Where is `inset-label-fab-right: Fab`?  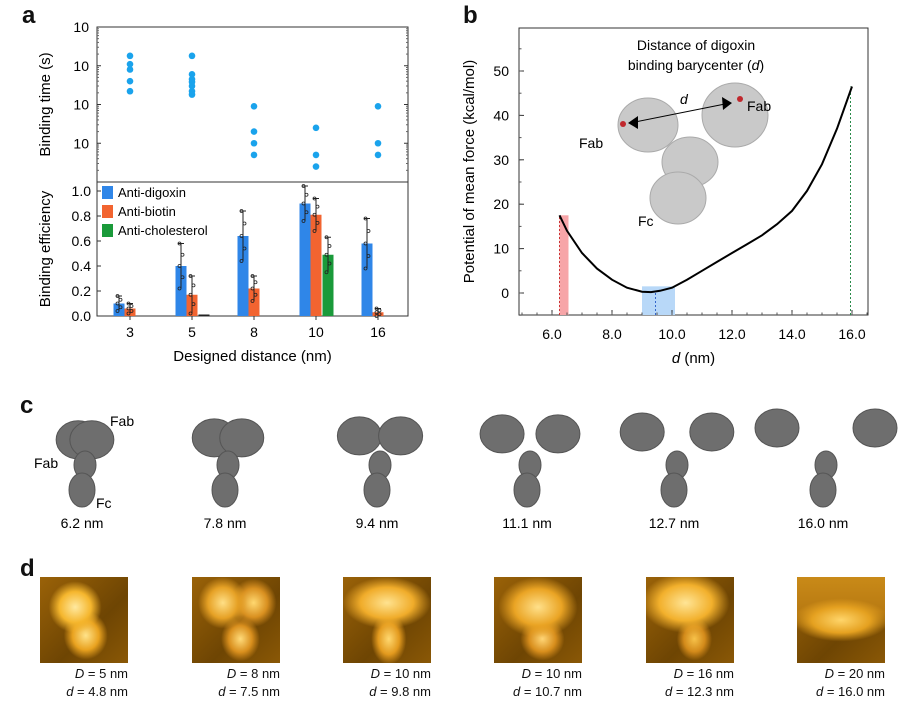 inset-label-fab-right: Fab is located at coordinates (759, 106).